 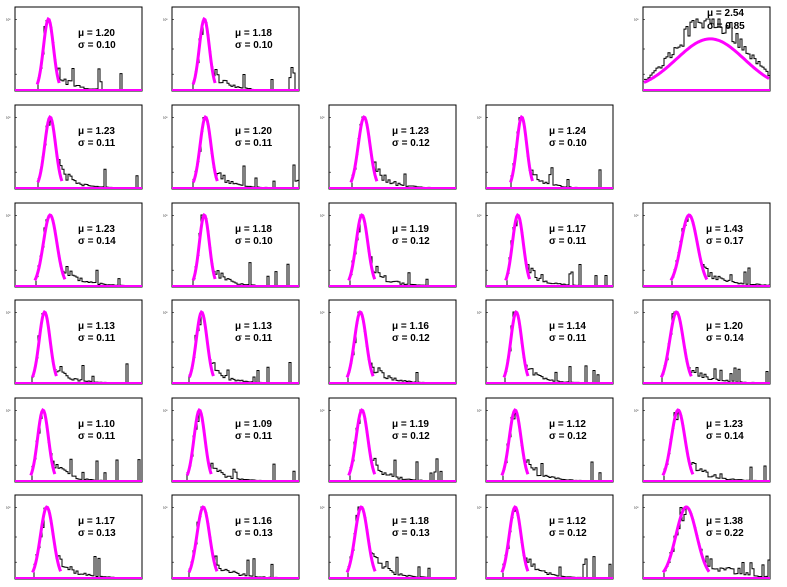 What do you see at coordinates (96, 33) in the screenshot?
I see `mu-label: μ = 1.20` at bounding box center [96, 33].